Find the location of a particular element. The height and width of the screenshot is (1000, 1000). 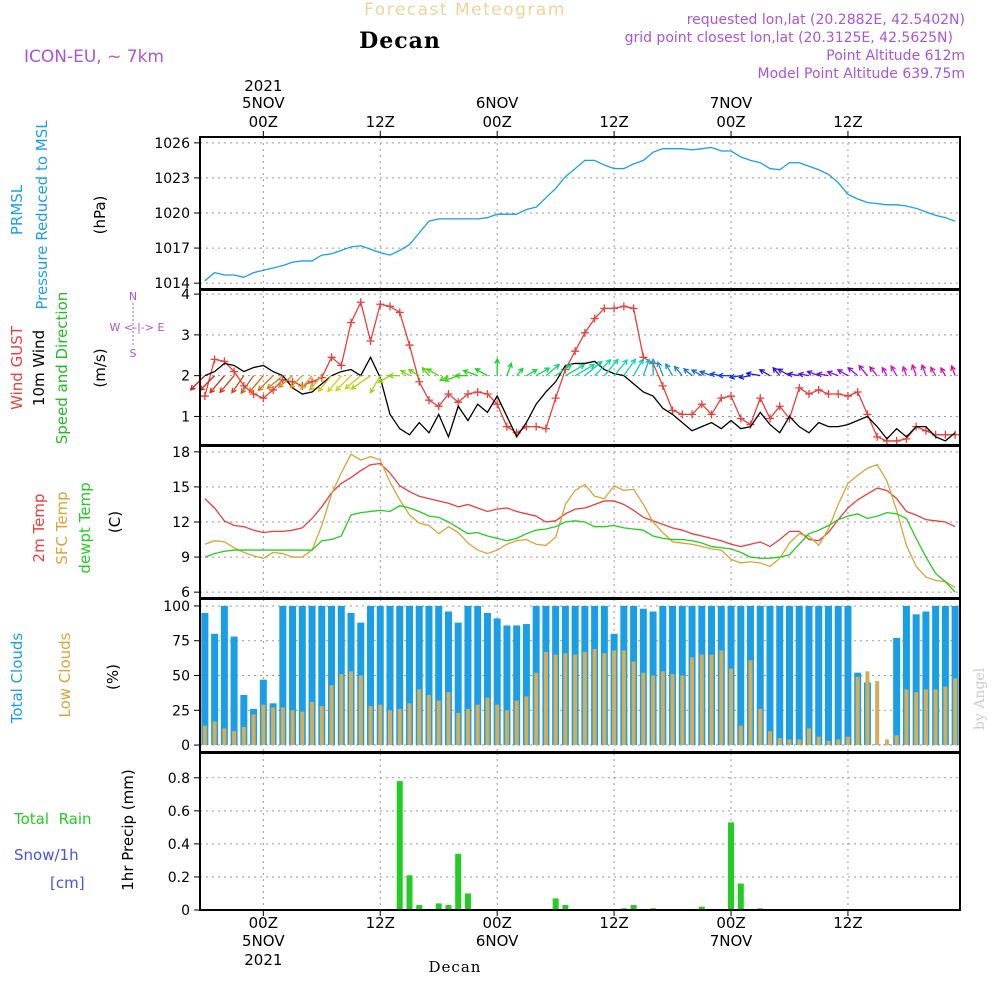

compass-n: N is located at coordinates (133, 296).